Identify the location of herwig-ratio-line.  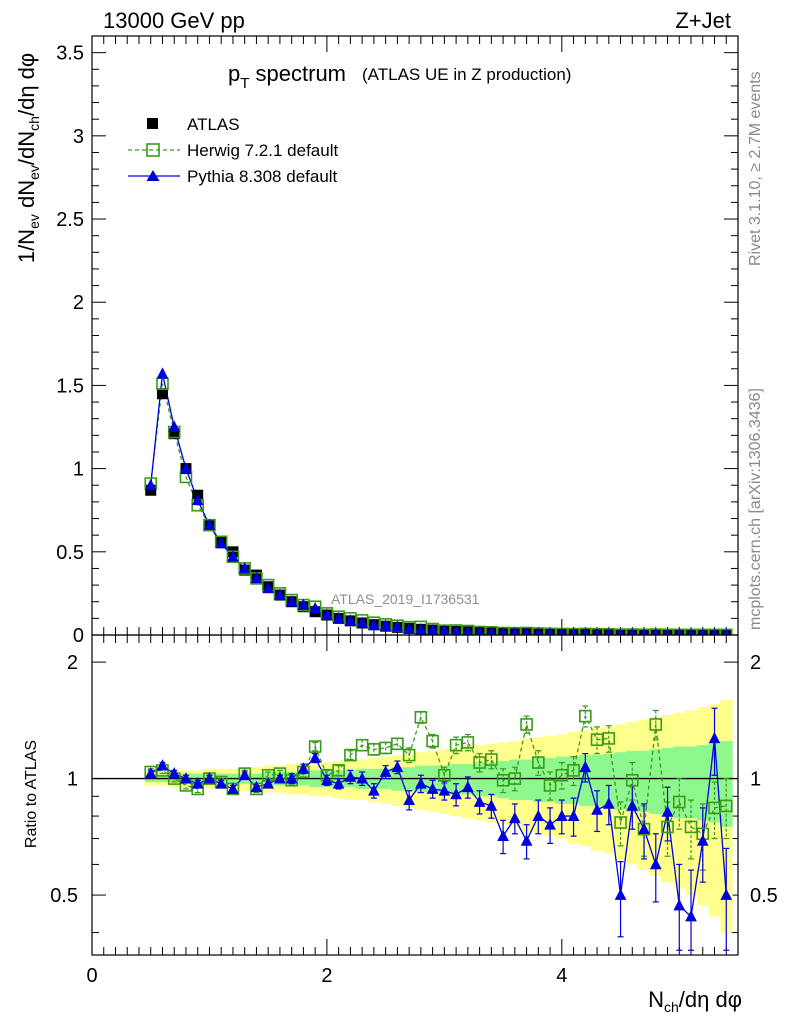
(438, 774).